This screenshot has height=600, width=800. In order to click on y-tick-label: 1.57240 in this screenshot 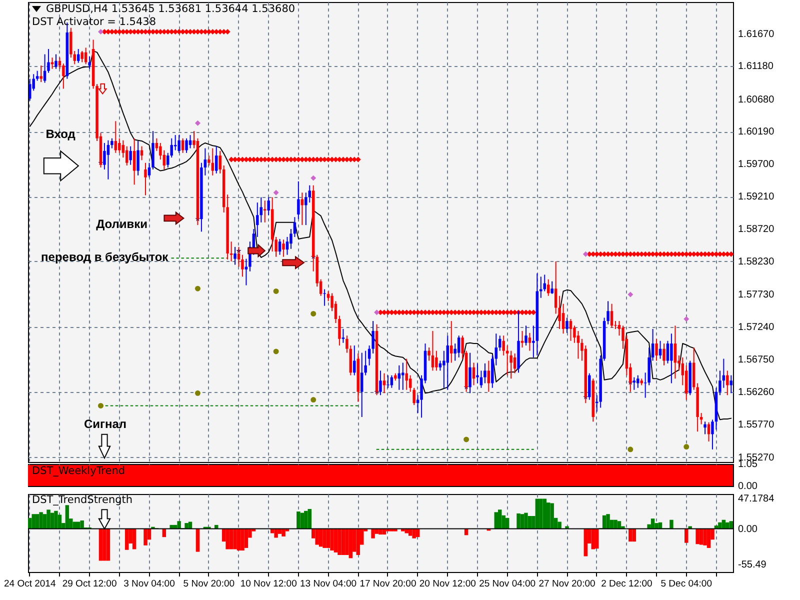, I will do `click(756, 327)`.